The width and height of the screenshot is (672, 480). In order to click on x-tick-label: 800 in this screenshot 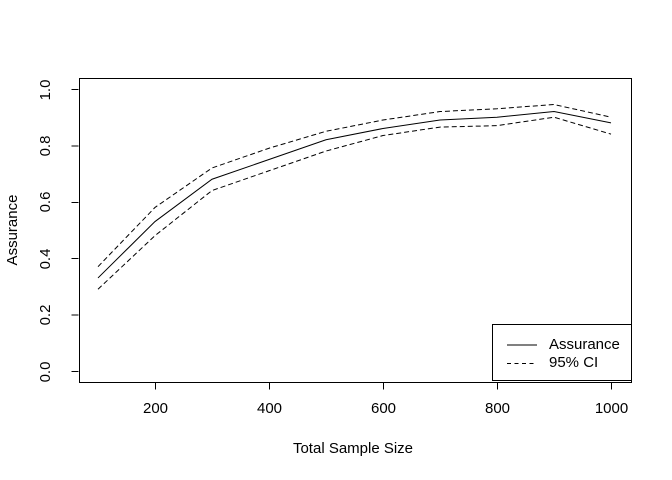, I will do `click(497, 408)`.